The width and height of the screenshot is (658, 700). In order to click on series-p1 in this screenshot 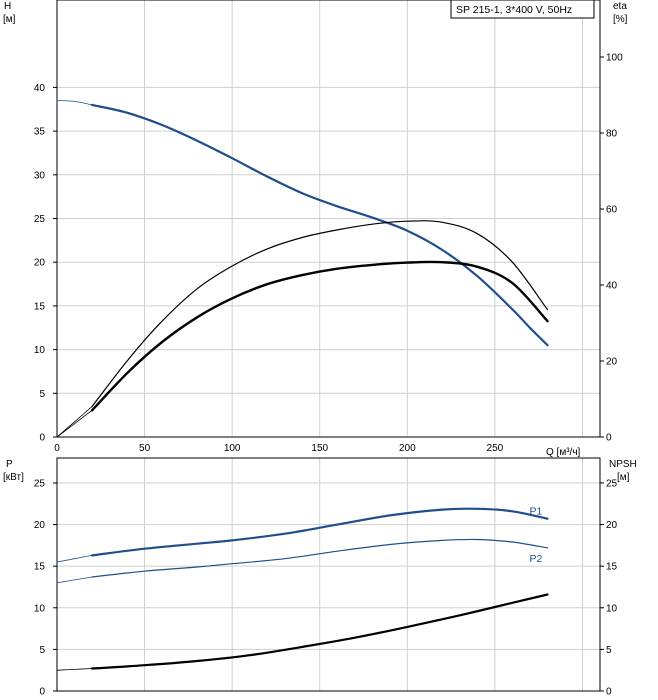, I will do `click(319, 532)`.